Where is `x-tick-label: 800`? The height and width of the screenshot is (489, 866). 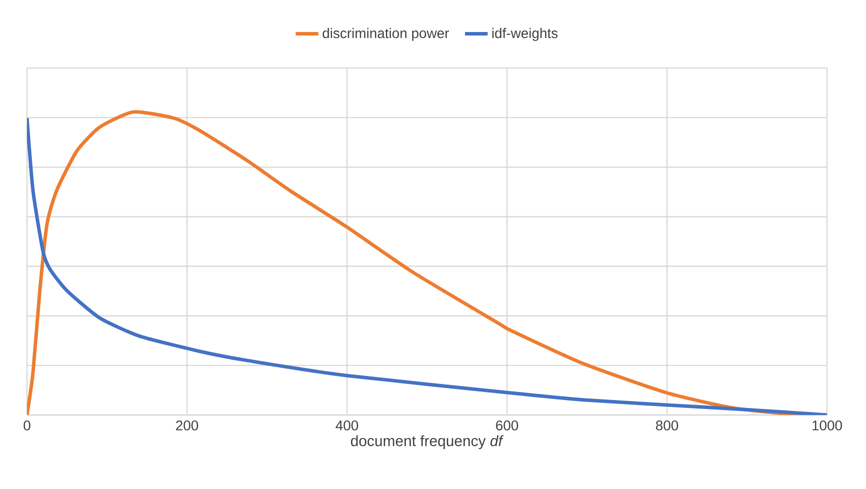 x-tick-label: 800 is located at coordinates (667, 425).